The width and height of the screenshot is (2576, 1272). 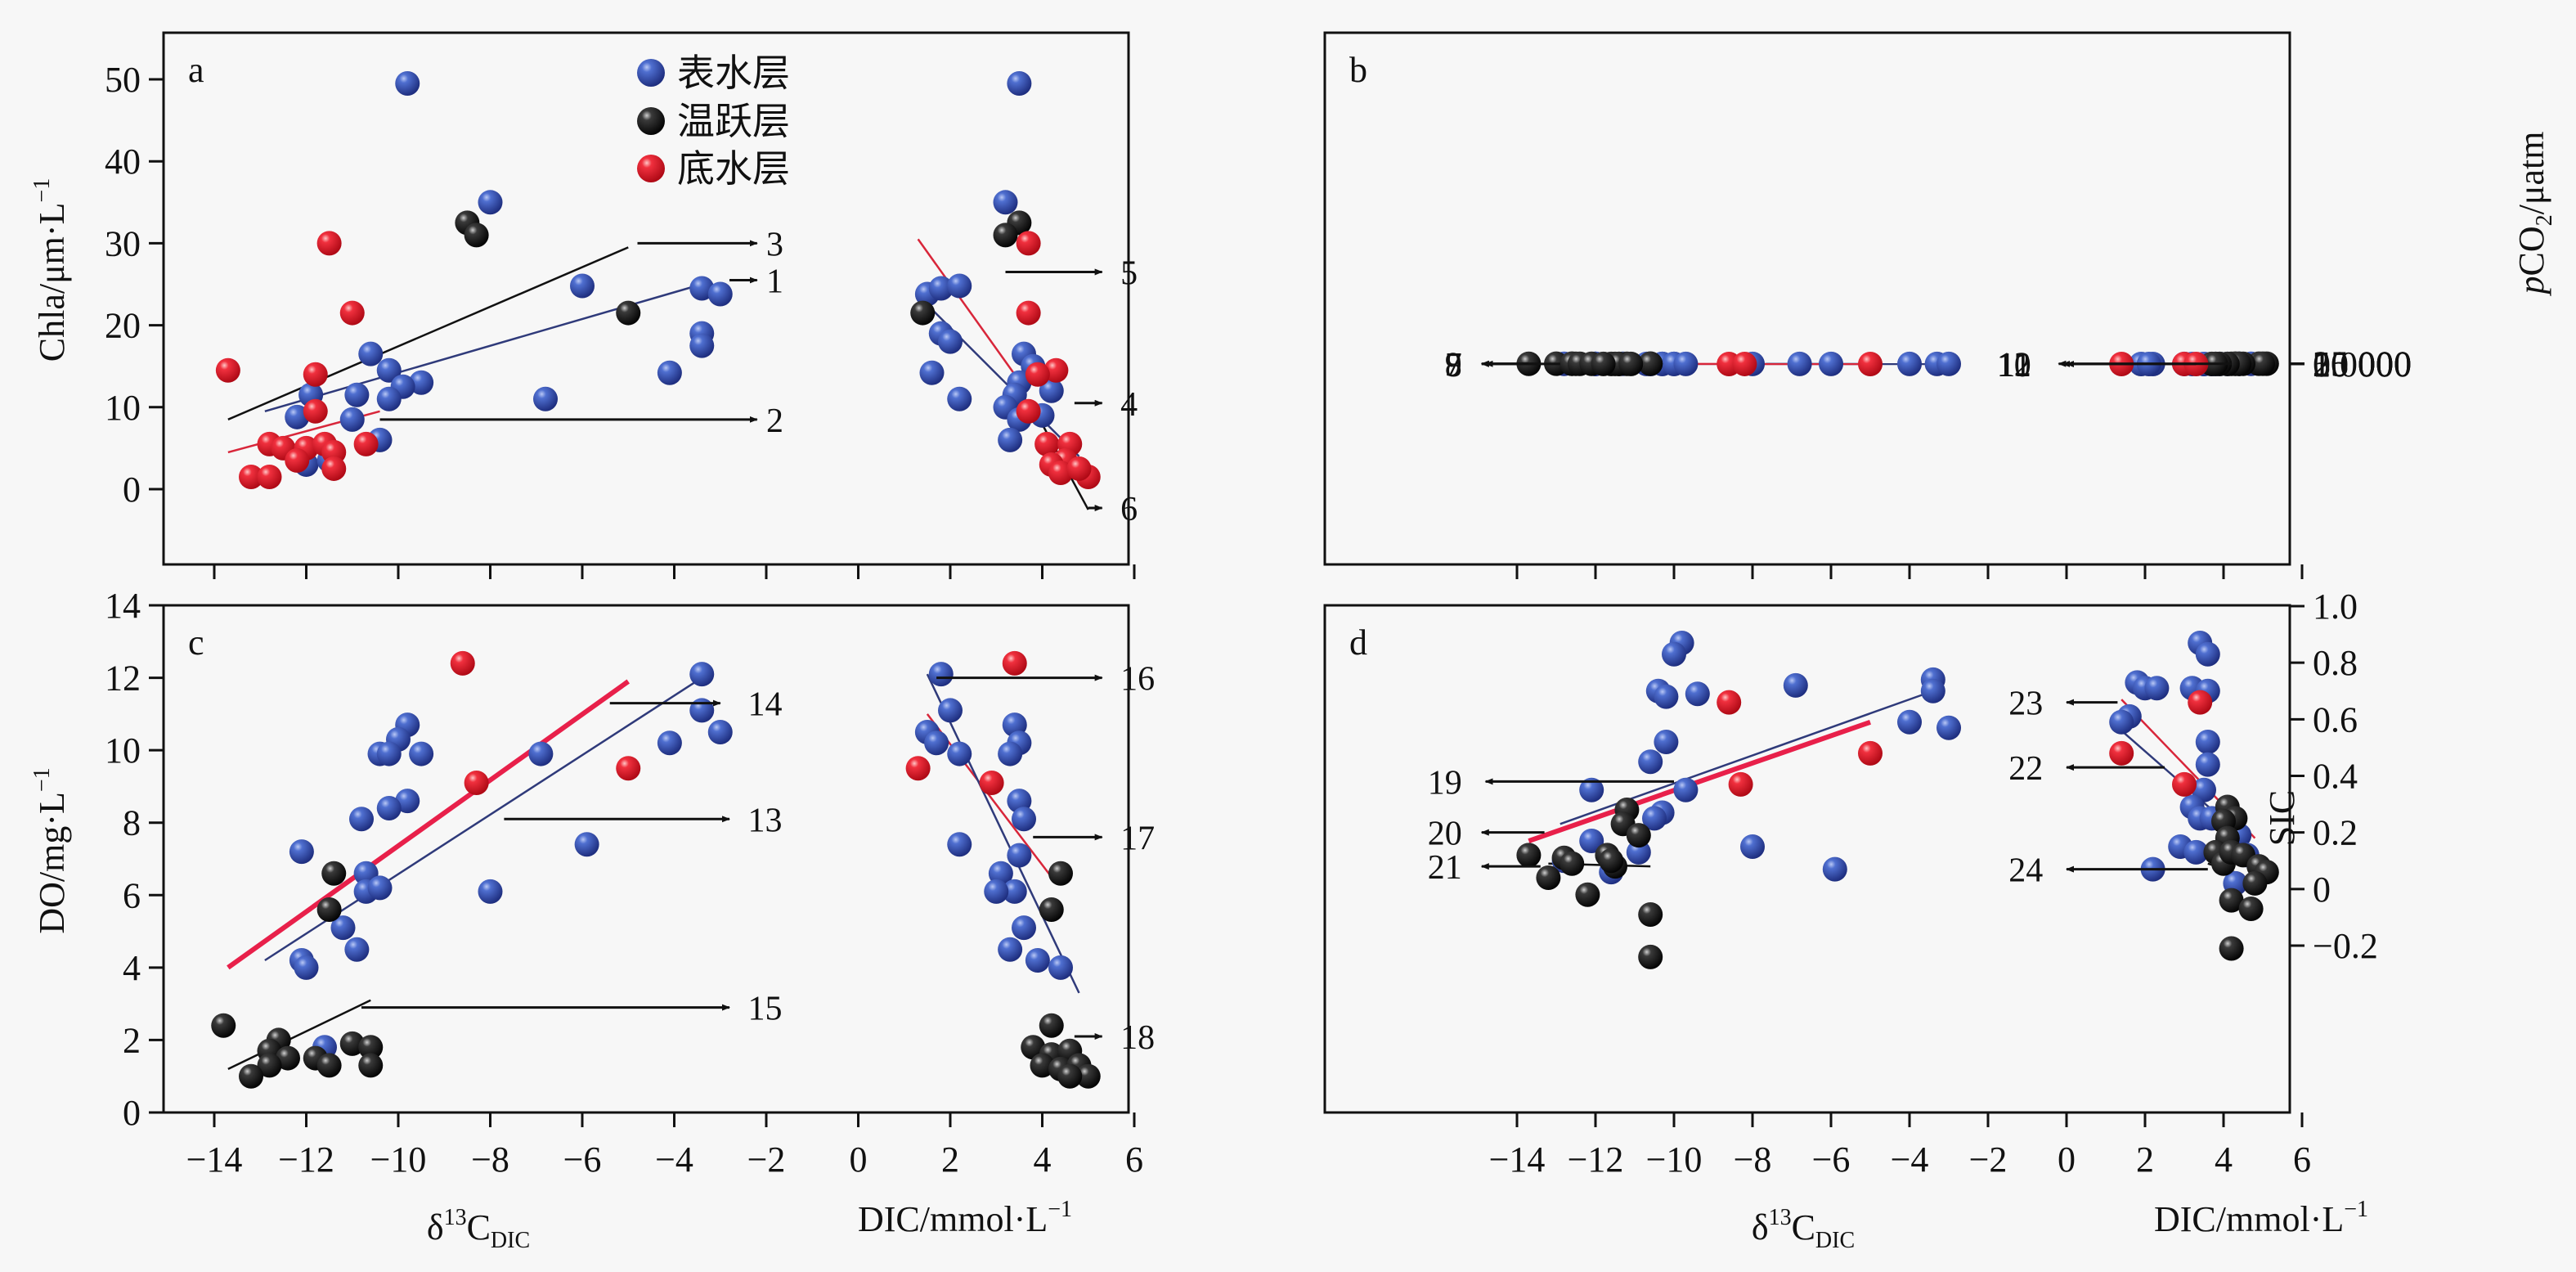 I want to click on annotation-label-3: 3, so click(x=775, y=244).